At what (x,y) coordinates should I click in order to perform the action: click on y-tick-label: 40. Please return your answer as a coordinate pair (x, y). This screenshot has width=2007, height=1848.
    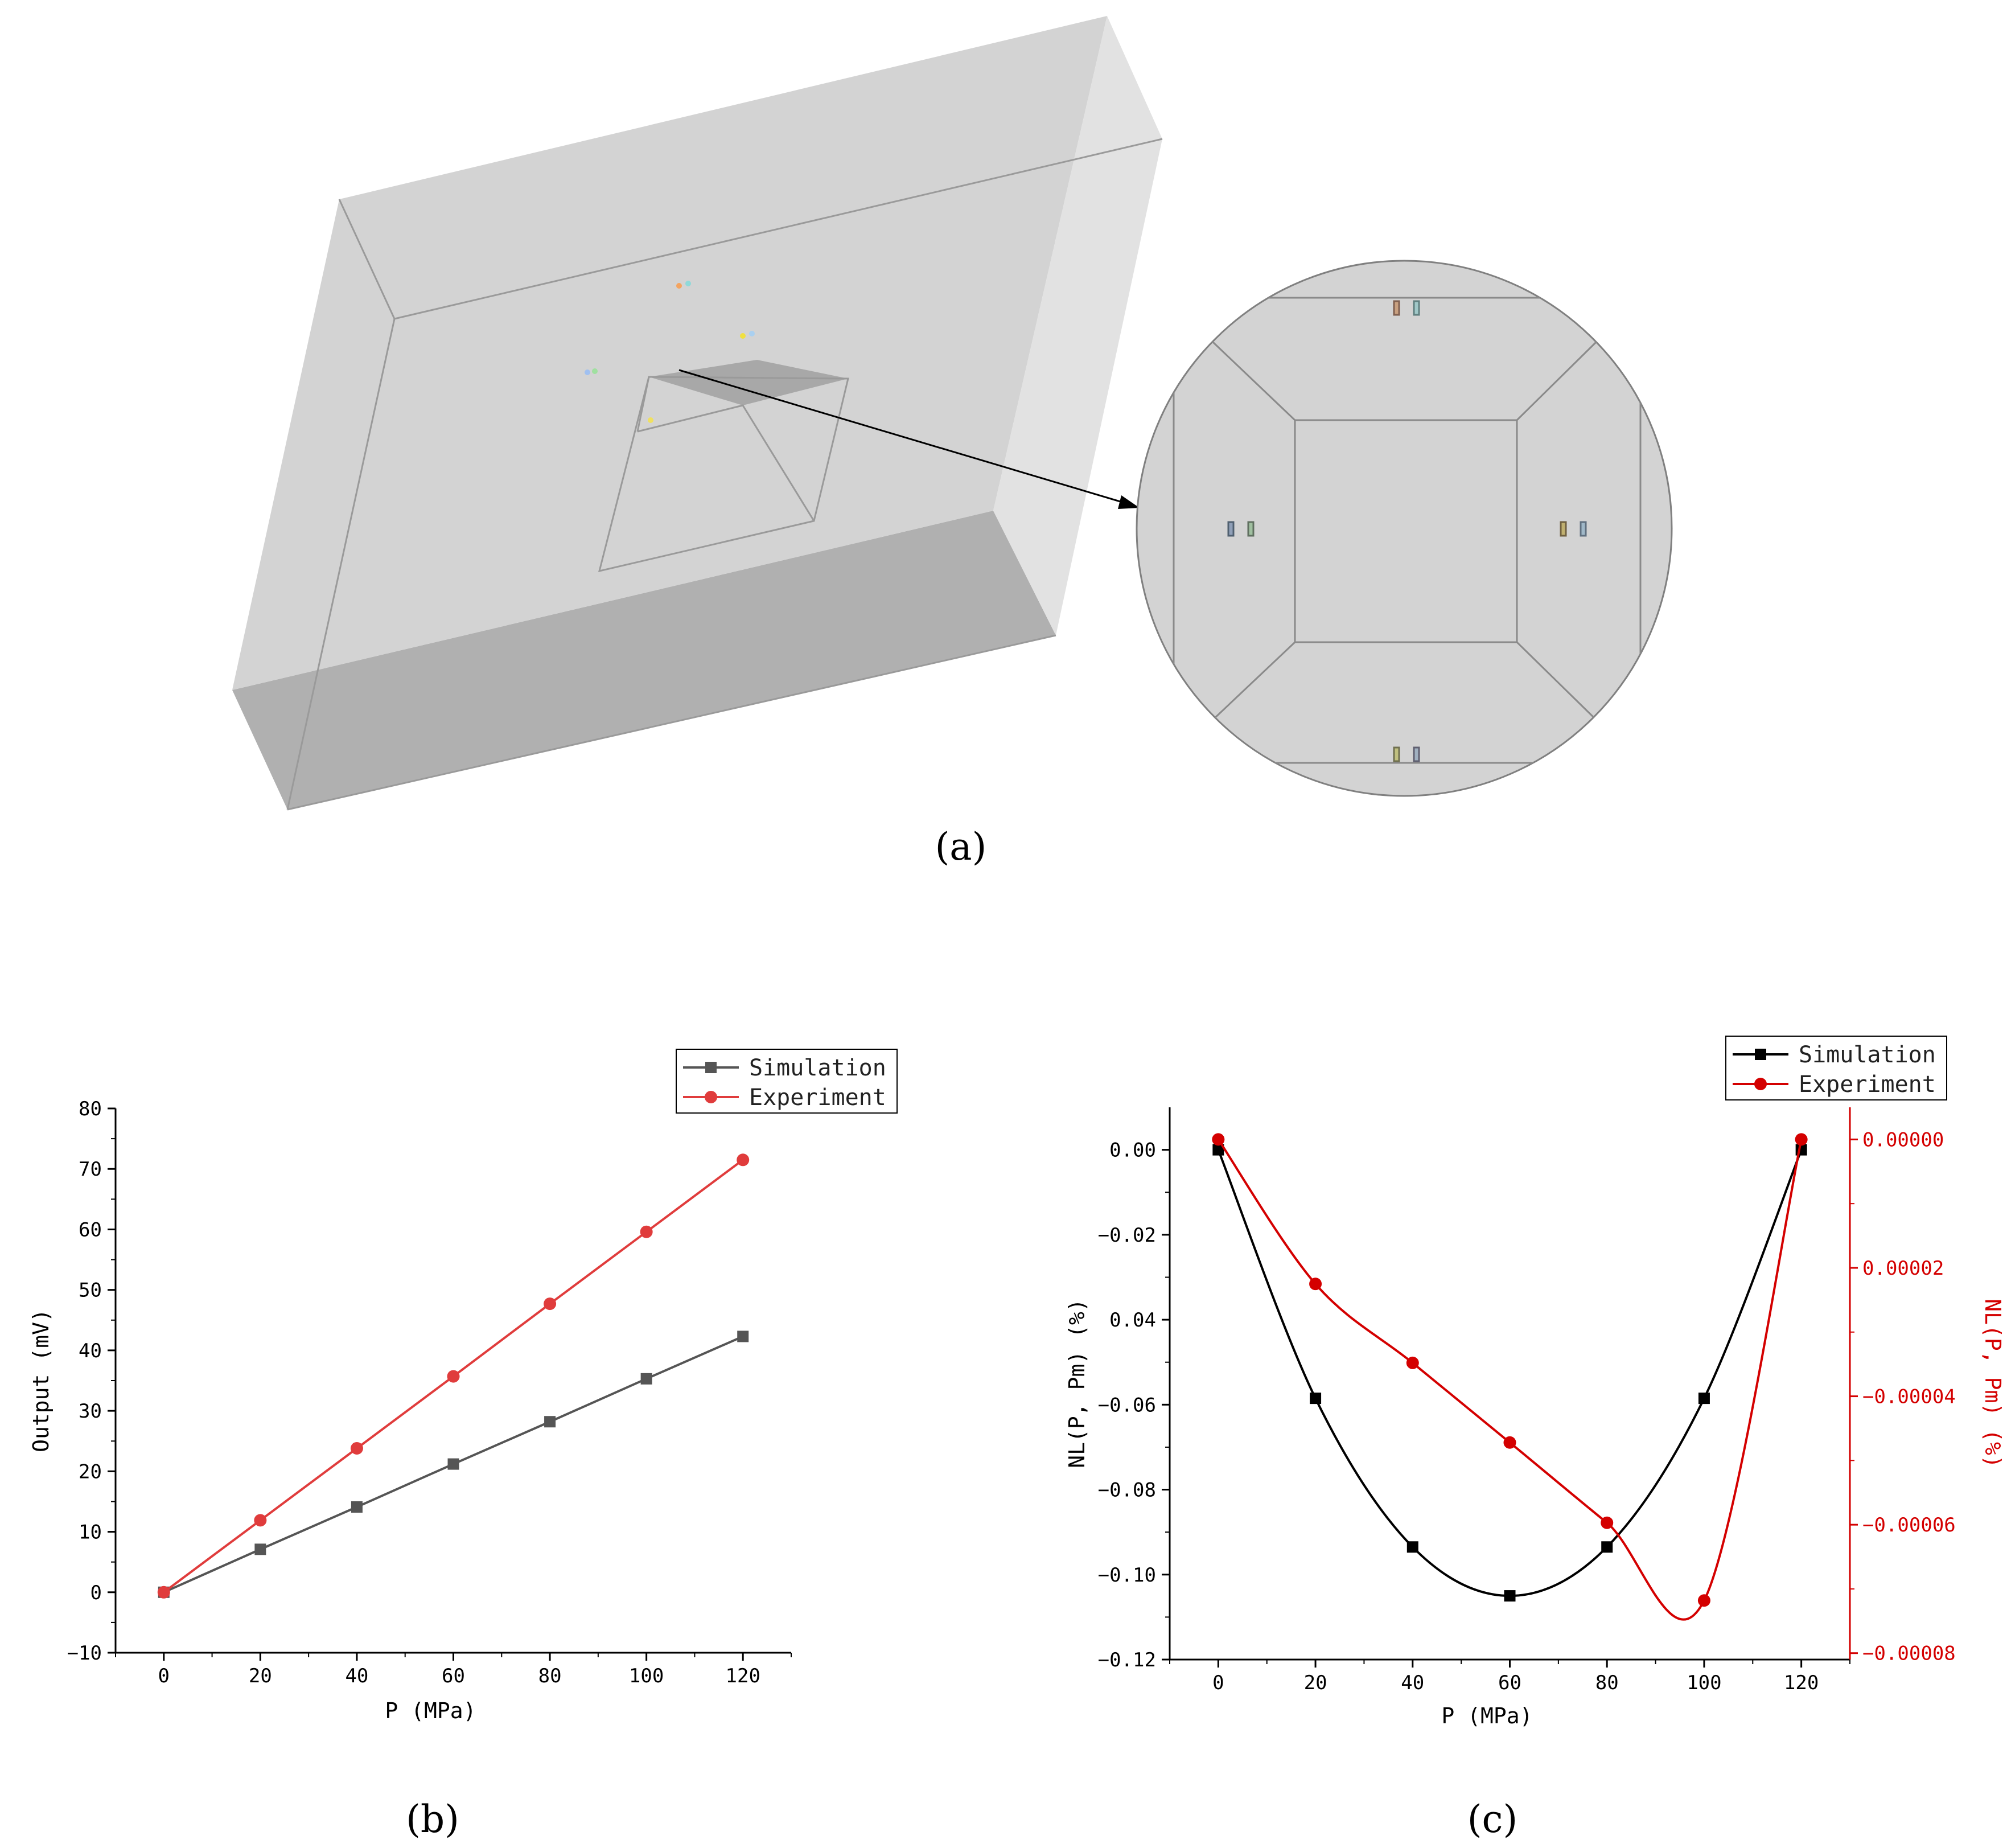
    Looking at the image, I should click on (90, 1351).